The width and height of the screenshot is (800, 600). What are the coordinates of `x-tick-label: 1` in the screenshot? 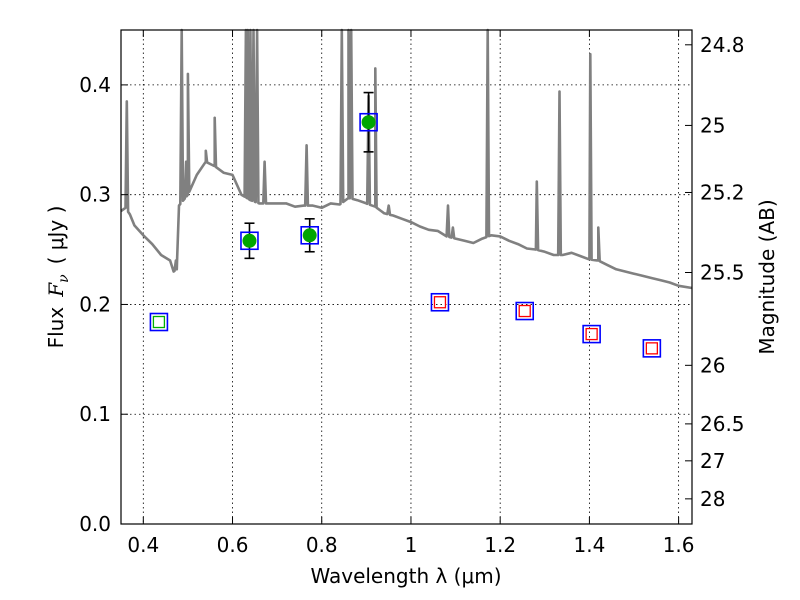 It's located at (411, 545).